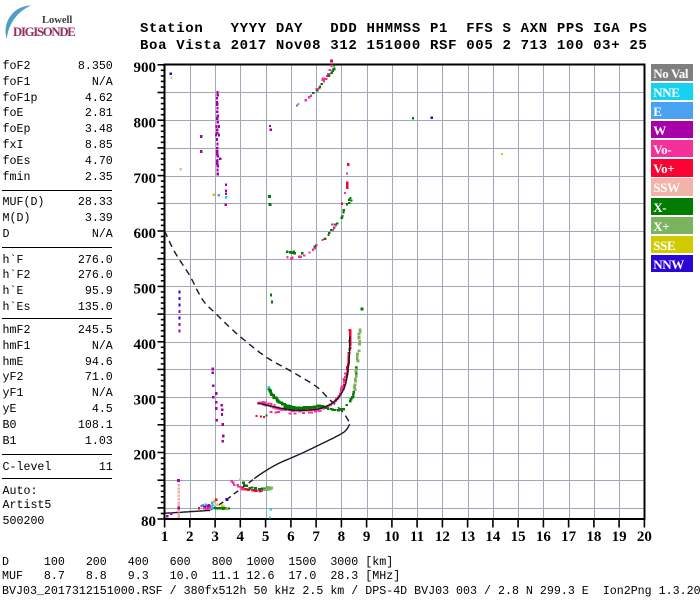  What do you see at coordinates (215, 537) in the screenshot?
I see `svg-text: 3` at bounding box center [215, 537].